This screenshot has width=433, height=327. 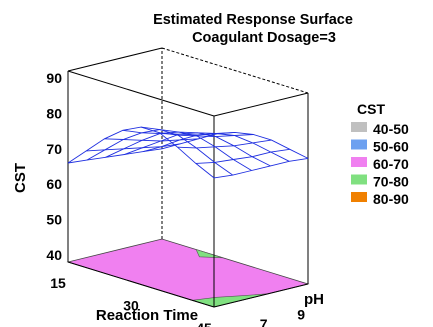 I want to click on legend-label: 70-80, so click(x=391, y=182).